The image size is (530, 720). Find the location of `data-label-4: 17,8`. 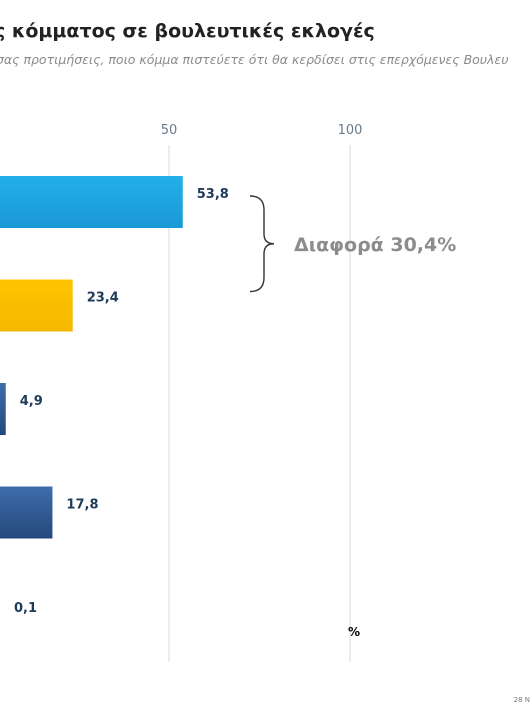

data-label-4: 17,8 is located at coordinates (82, 505).